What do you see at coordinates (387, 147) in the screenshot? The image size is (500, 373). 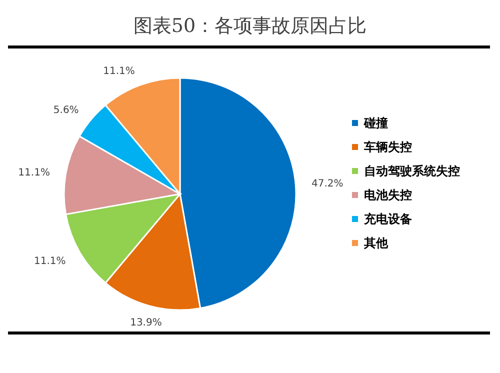 I see `legend-label: 车辆失控` at bounding box center [387, 147].